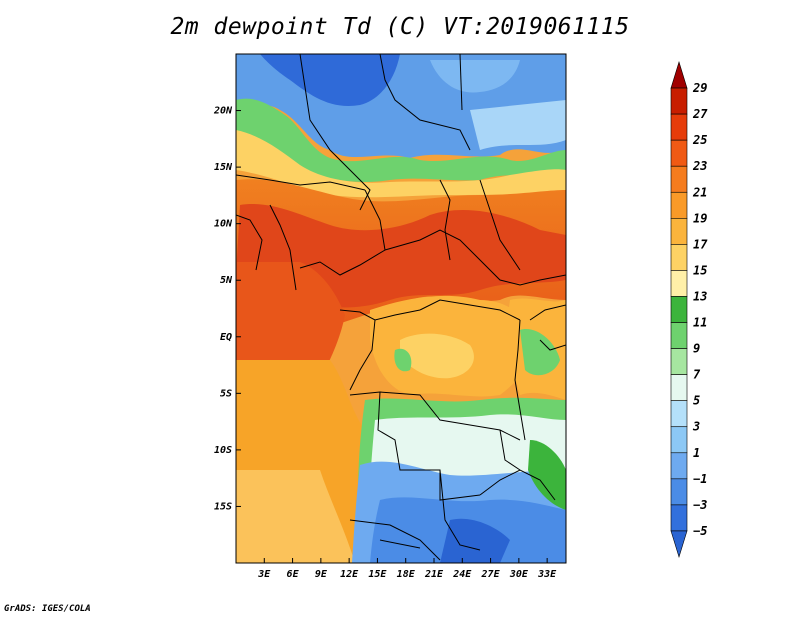 The height and width of the screenshot is (618, 800). What do you see at coordinates (434, 574) in the screenshot?
I see `lon-tick-label: 21E` at bounding box center [434, 574].